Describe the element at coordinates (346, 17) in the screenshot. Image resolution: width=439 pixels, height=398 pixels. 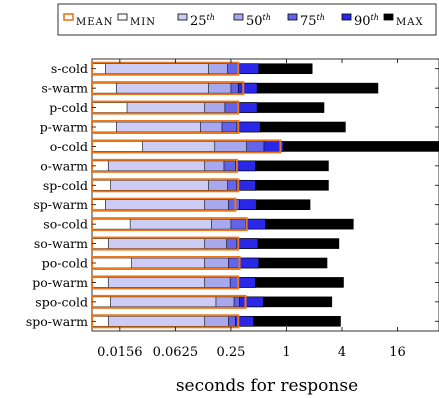
I see `legend-swatch-p90` at that location.